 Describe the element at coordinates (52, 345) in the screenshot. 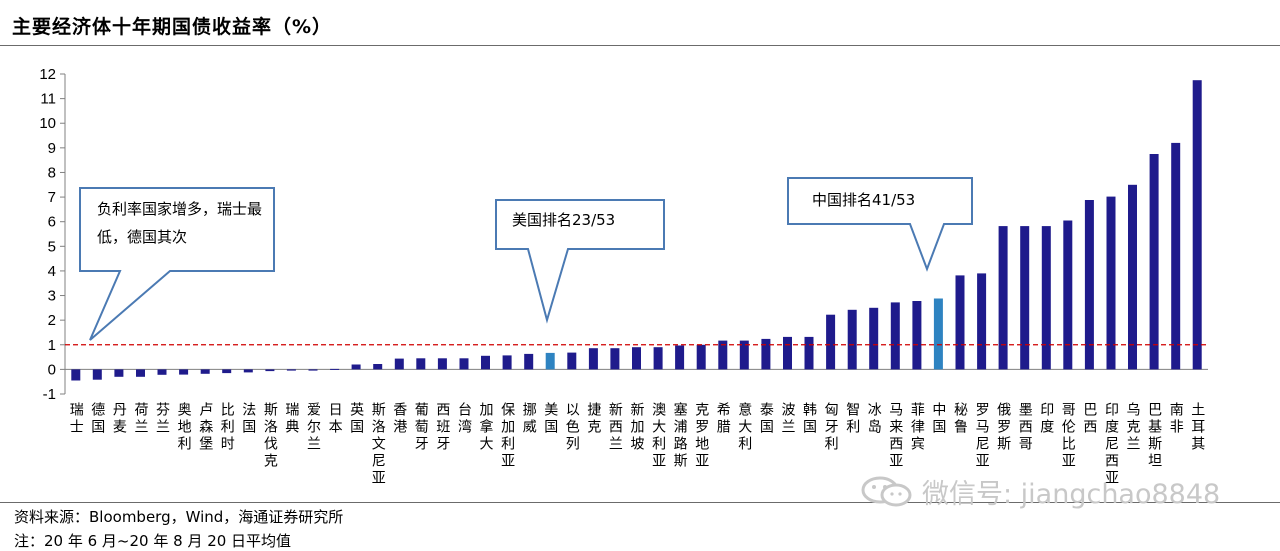

I see `y-tick-label: 1` at that location.